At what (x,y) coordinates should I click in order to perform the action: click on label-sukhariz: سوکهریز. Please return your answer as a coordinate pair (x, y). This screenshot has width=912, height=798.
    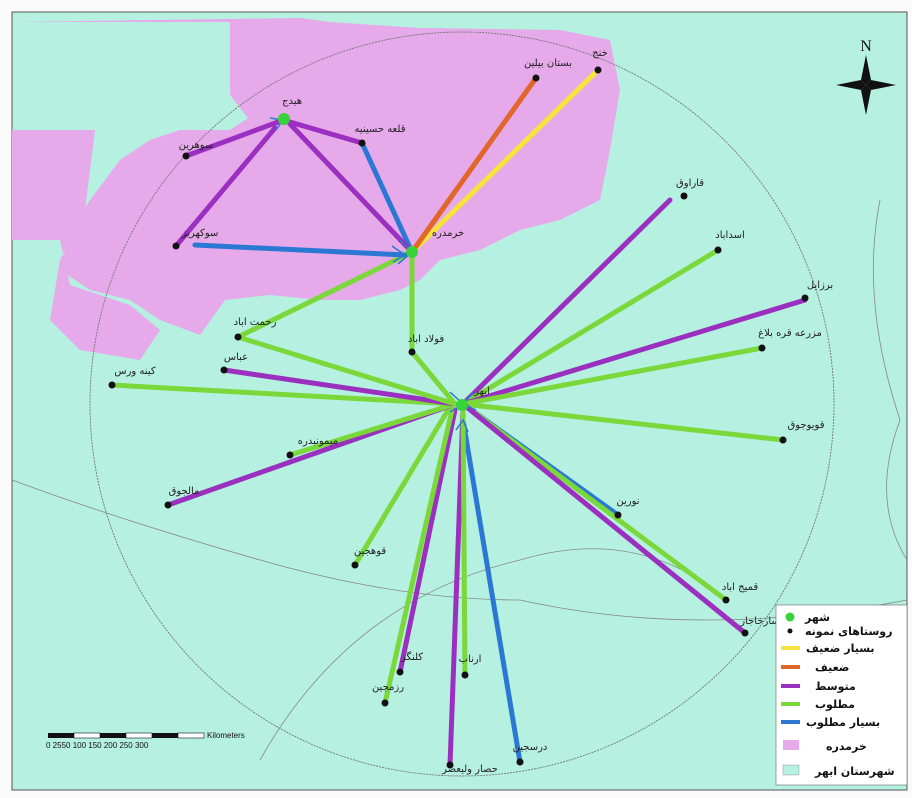
    Looking at the image, I should click on (200, 233).